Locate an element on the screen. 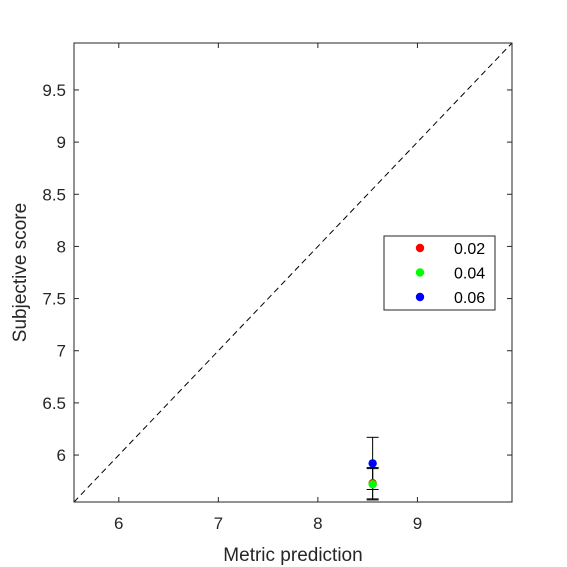 The image size is (567, 567). y-tick-label: 9 is located at coordinates (61, 142).